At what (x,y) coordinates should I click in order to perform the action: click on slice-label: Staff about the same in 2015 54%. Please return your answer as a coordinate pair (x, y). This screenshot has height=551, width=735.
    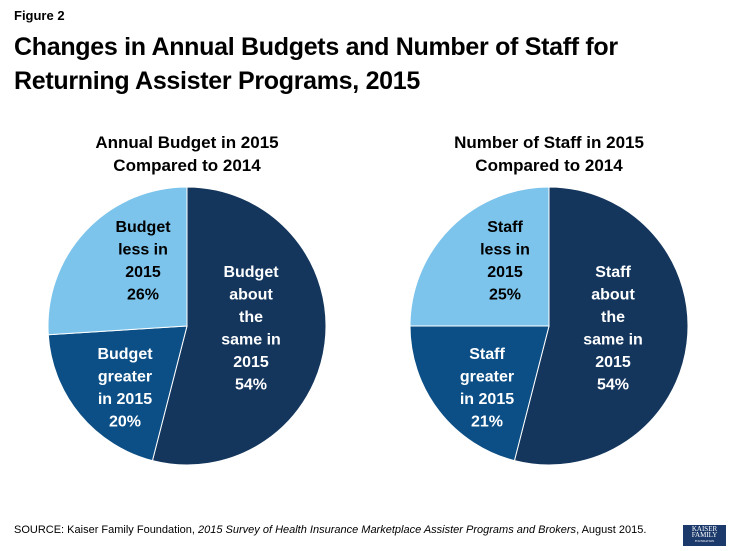
    Looking at the image, I should click on (613, 329).